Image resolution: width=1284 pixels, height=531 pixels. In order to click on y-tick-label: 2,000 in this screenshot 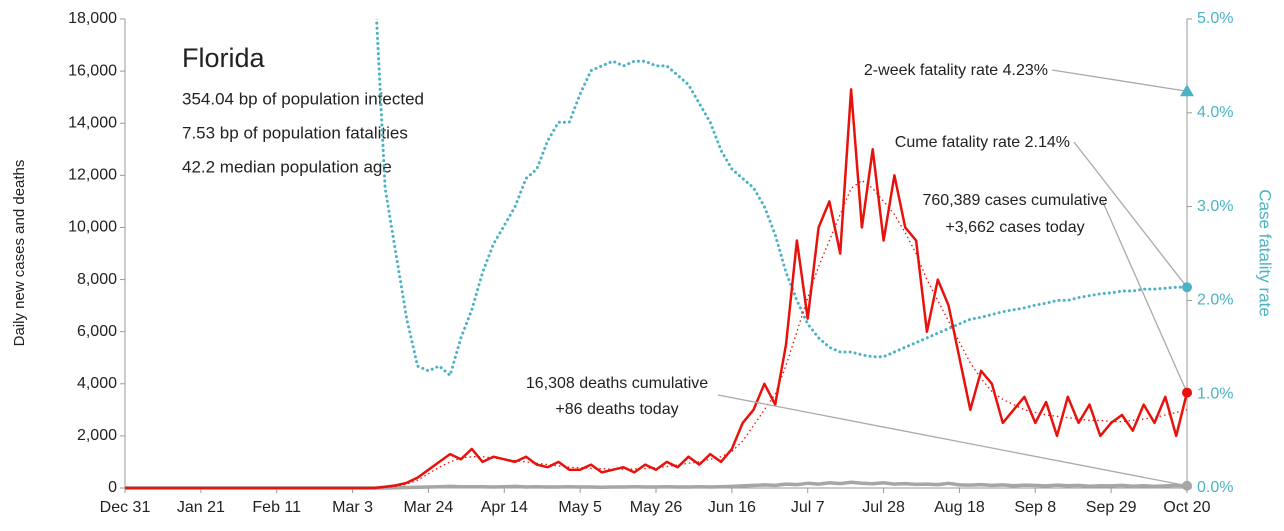, I will do `click(97, 435)`.